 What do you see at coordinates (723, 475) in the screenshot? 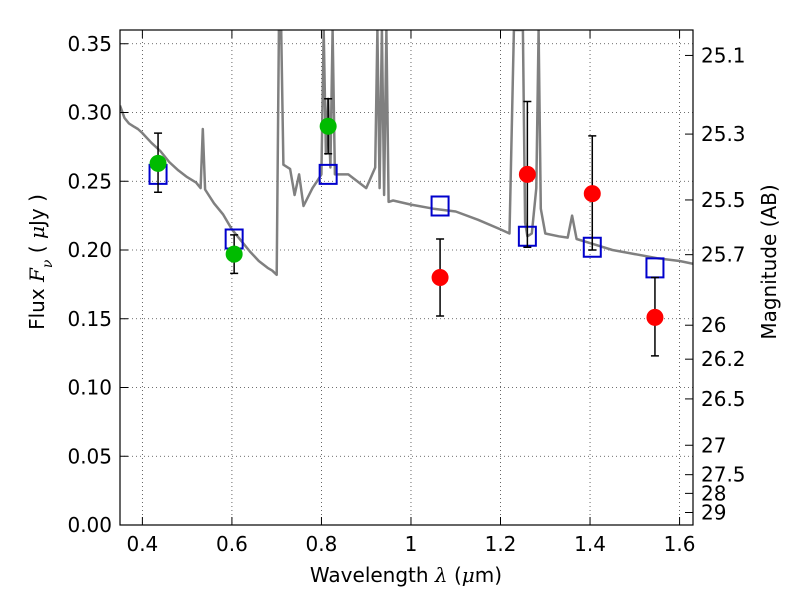
I see `right-tick-label: 27.5` at bounding box center [723, 475].